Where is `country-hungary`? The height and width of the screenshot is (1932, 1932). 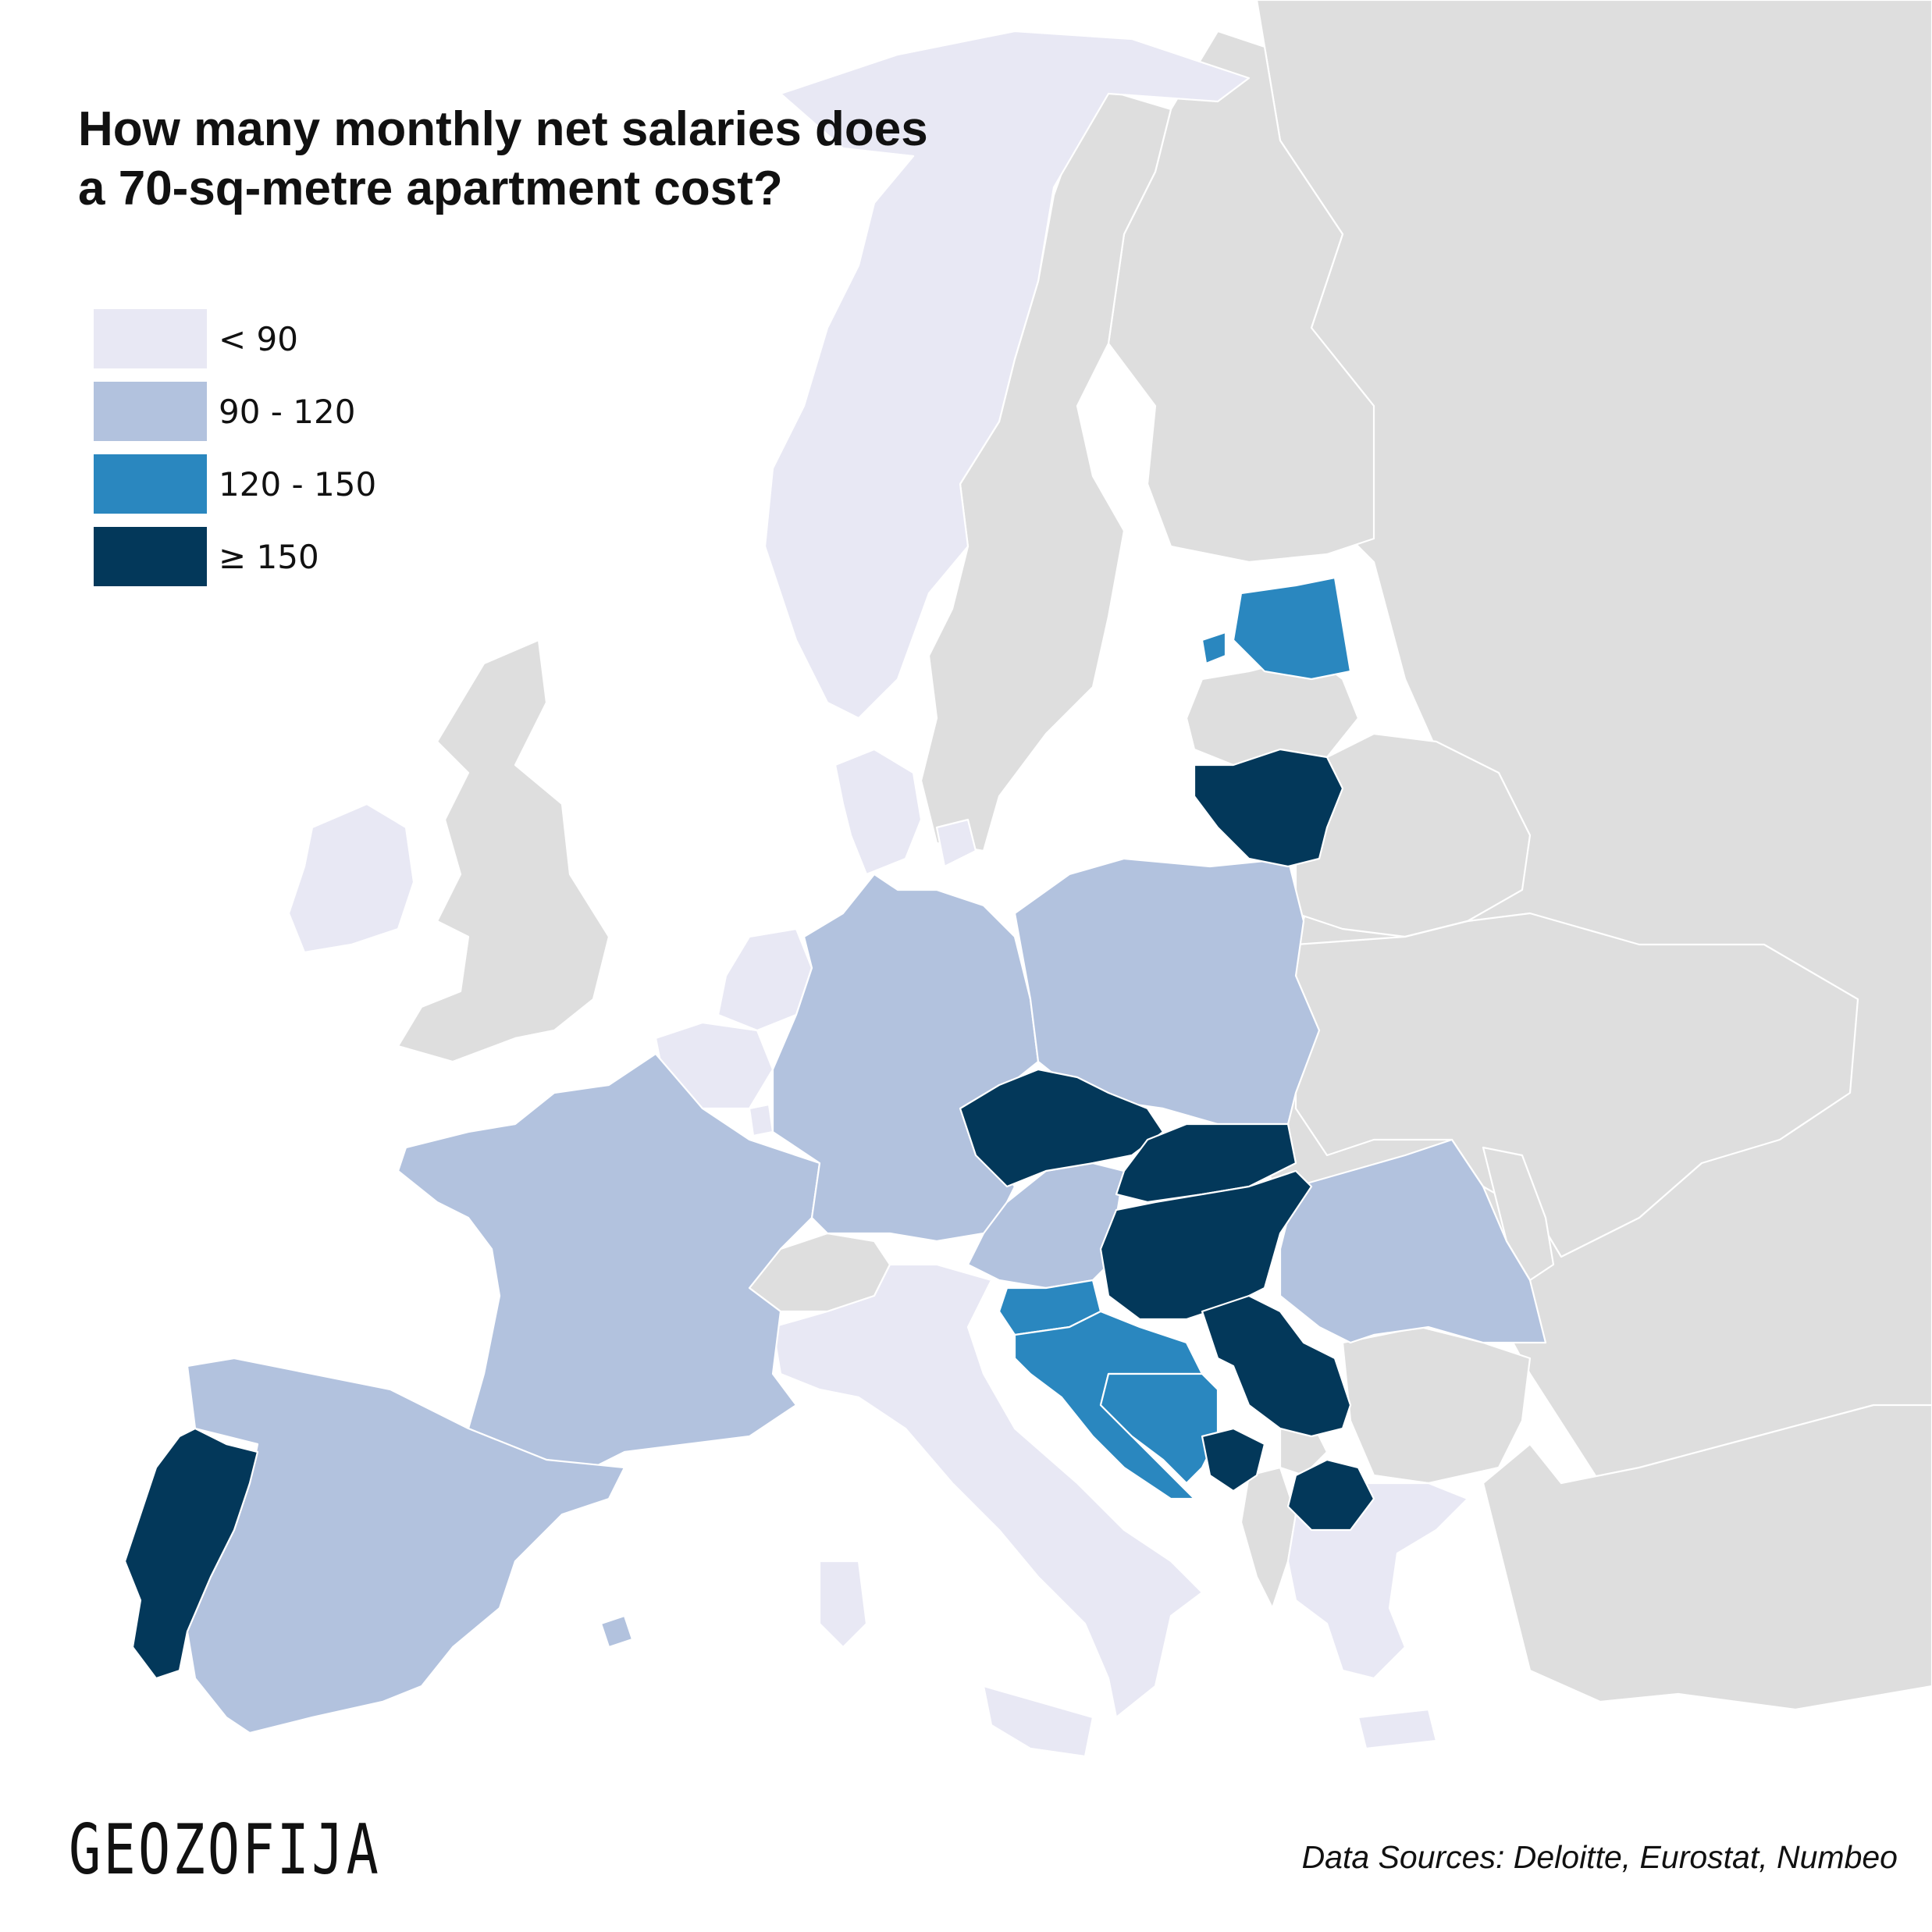 country-hungary is located at coordinates (1206, 1245).